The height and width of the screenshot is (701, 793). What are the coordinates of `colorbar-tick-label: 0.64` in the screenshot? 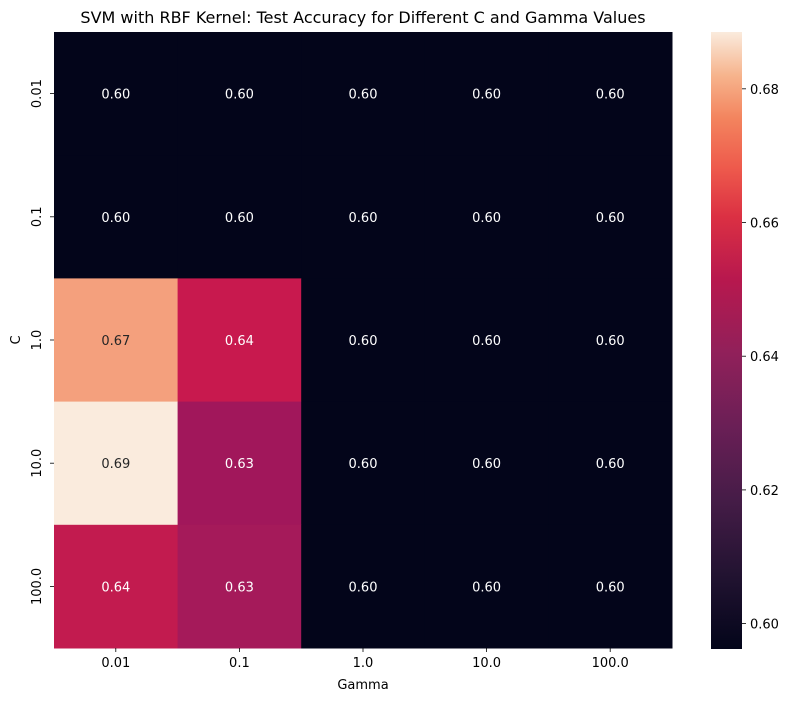 It's located at (764, 357).